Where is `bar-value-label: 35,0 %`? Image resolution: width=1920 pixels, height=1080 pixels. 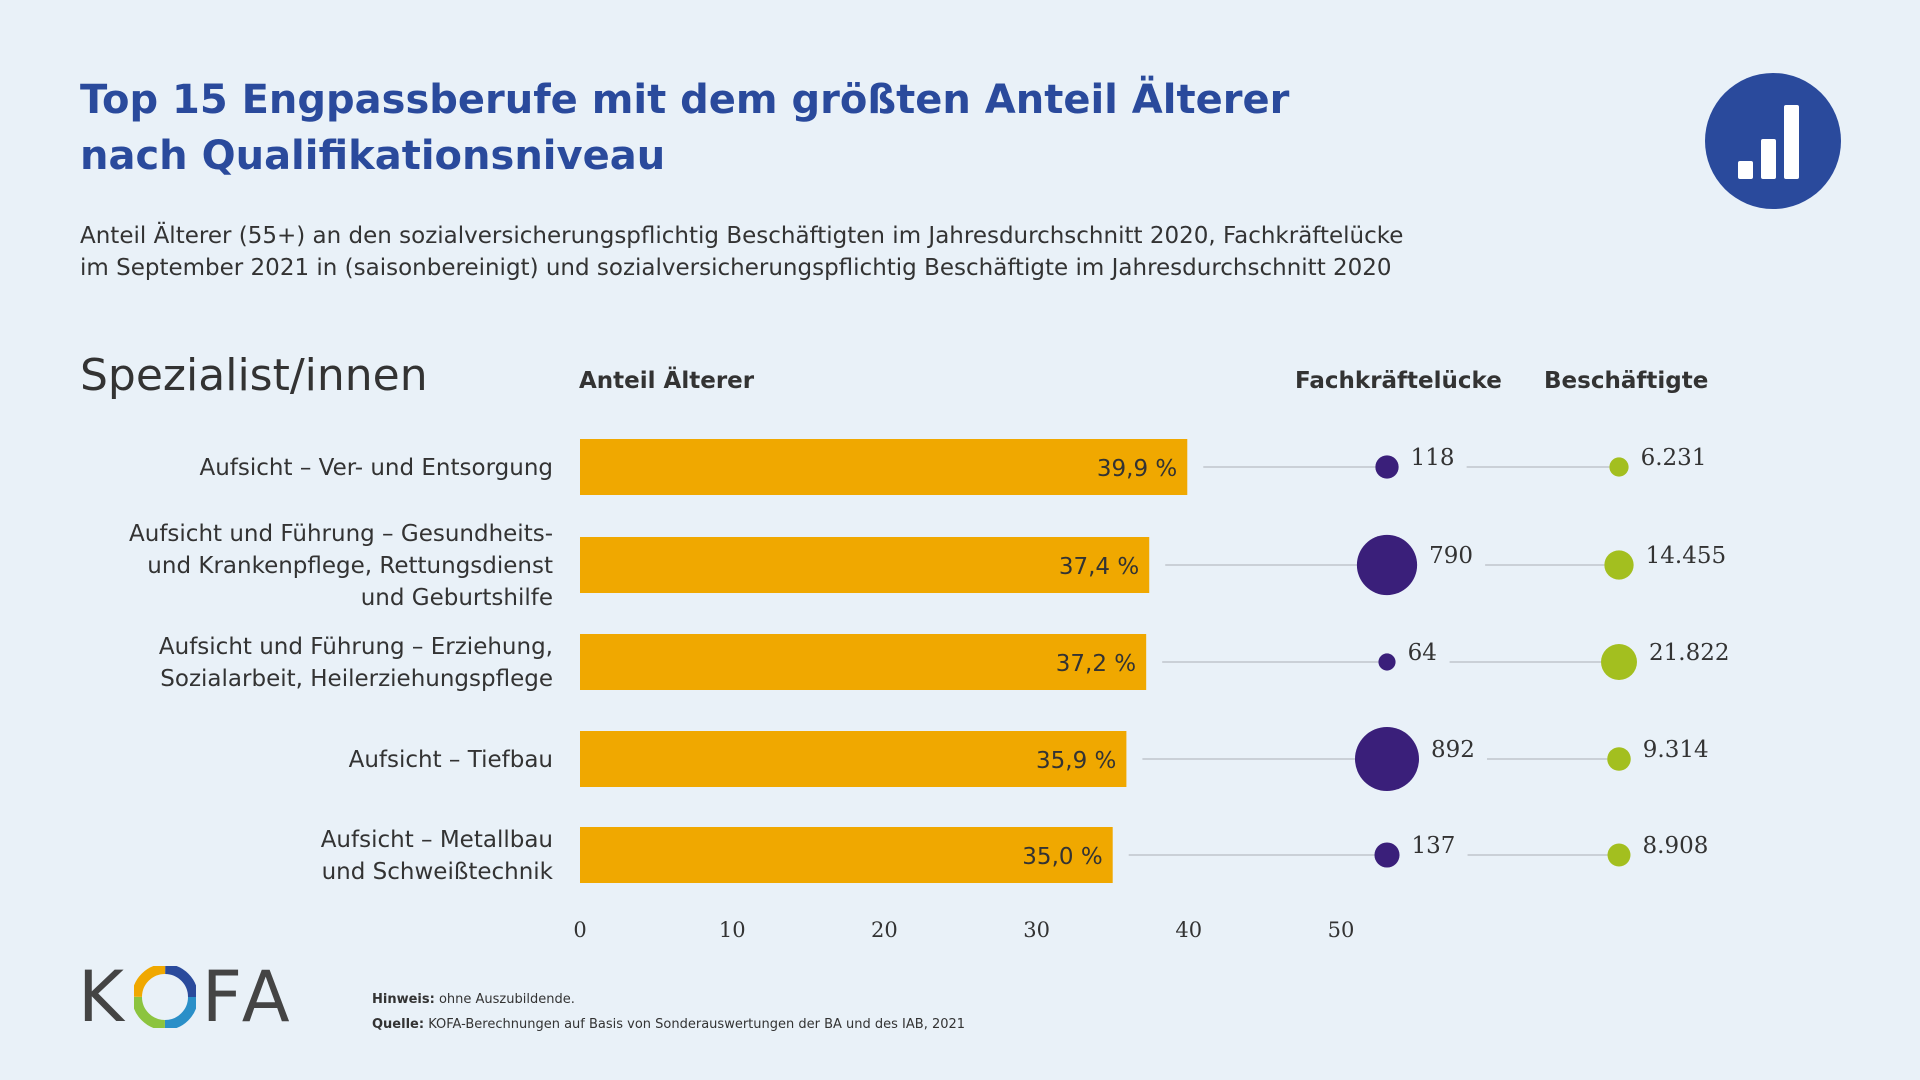
bar-value-label: 35,0 % is located at coordinates (1062, 857).